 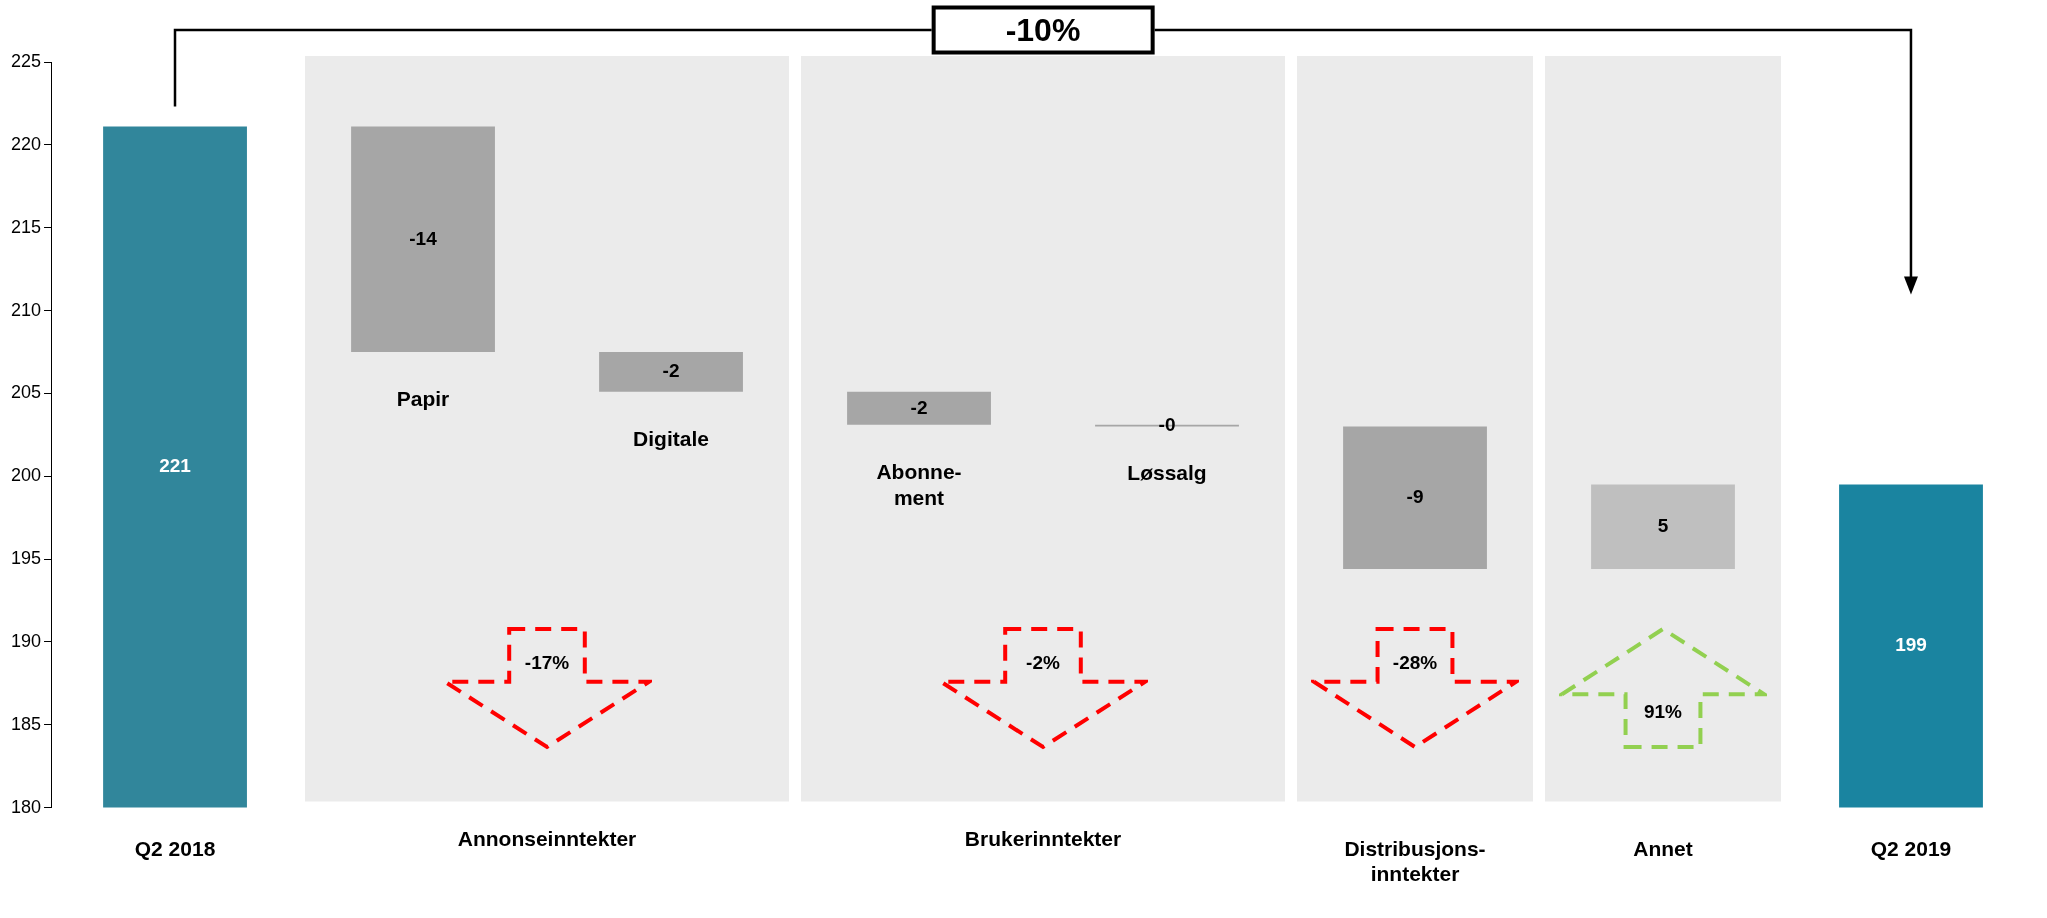 What do you see at coordinates (1415, 496) in the screenshot?
I see `data-label: -9` at bounding box center [1415, 496].